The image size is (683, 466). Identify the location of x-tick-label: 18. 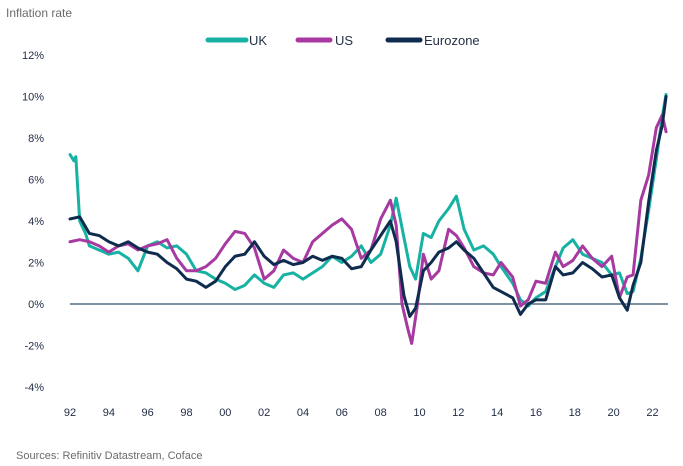
(575, 413).